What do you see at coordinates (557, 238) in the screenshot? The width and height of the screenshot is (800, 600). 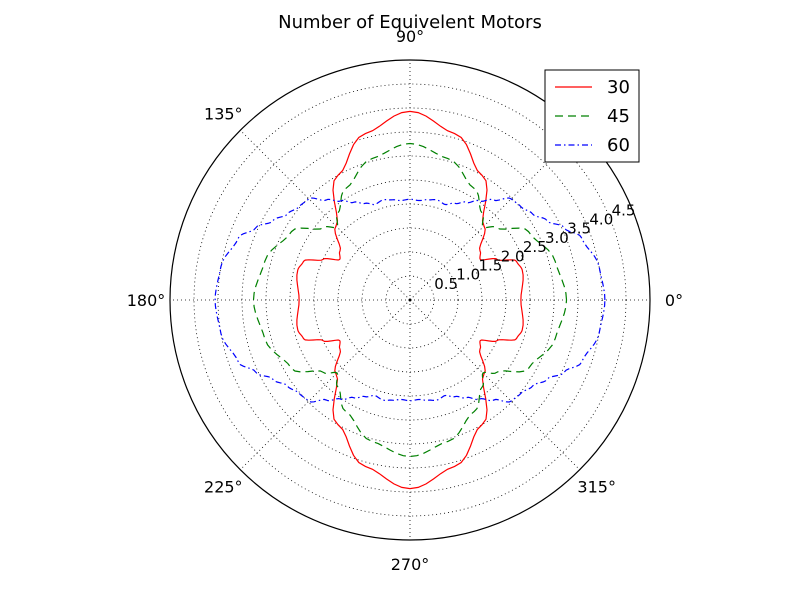 I see `r-tick-label-5: 3.0` at bounding box center [557, 238].